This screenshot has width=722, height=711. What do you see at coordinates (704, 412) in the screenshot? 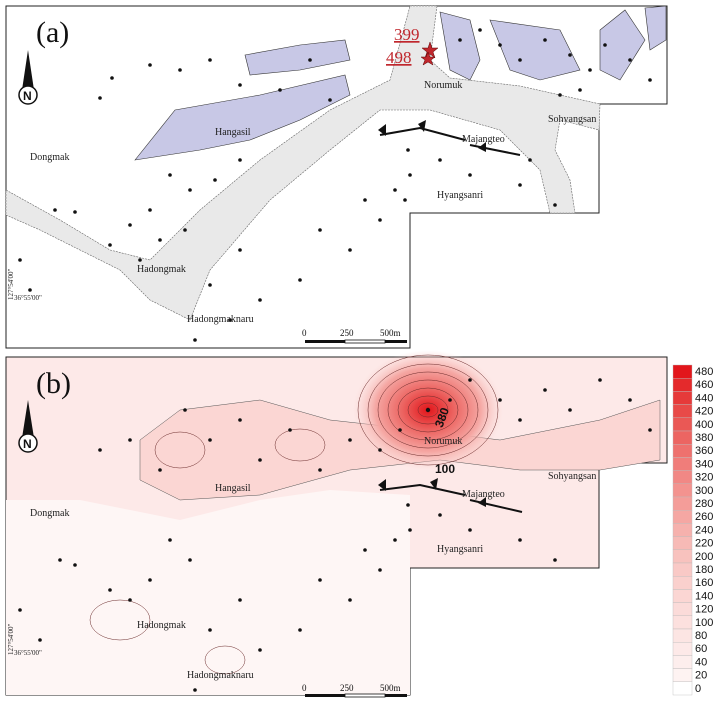
I see `legend-label: 420` at bounding box center [704, 412].